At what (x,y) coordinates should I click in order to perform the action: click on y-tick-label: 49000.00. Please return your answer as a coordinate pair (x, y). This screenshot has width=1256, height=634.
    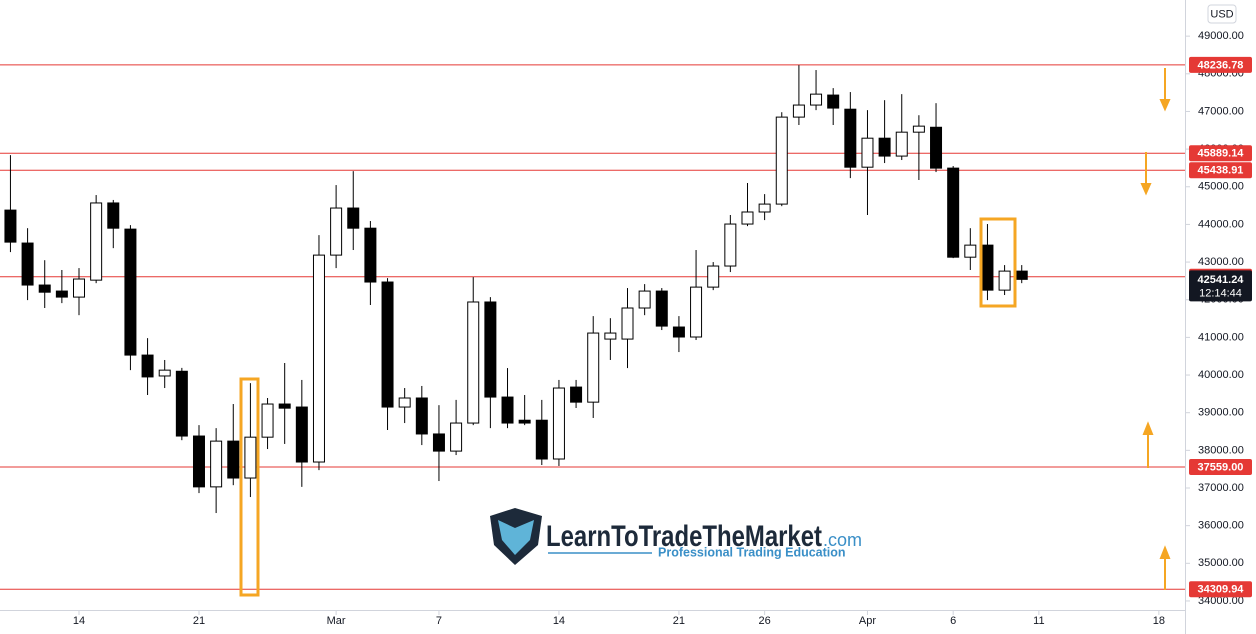
    Looking at the image, I should click on (1221, 36).